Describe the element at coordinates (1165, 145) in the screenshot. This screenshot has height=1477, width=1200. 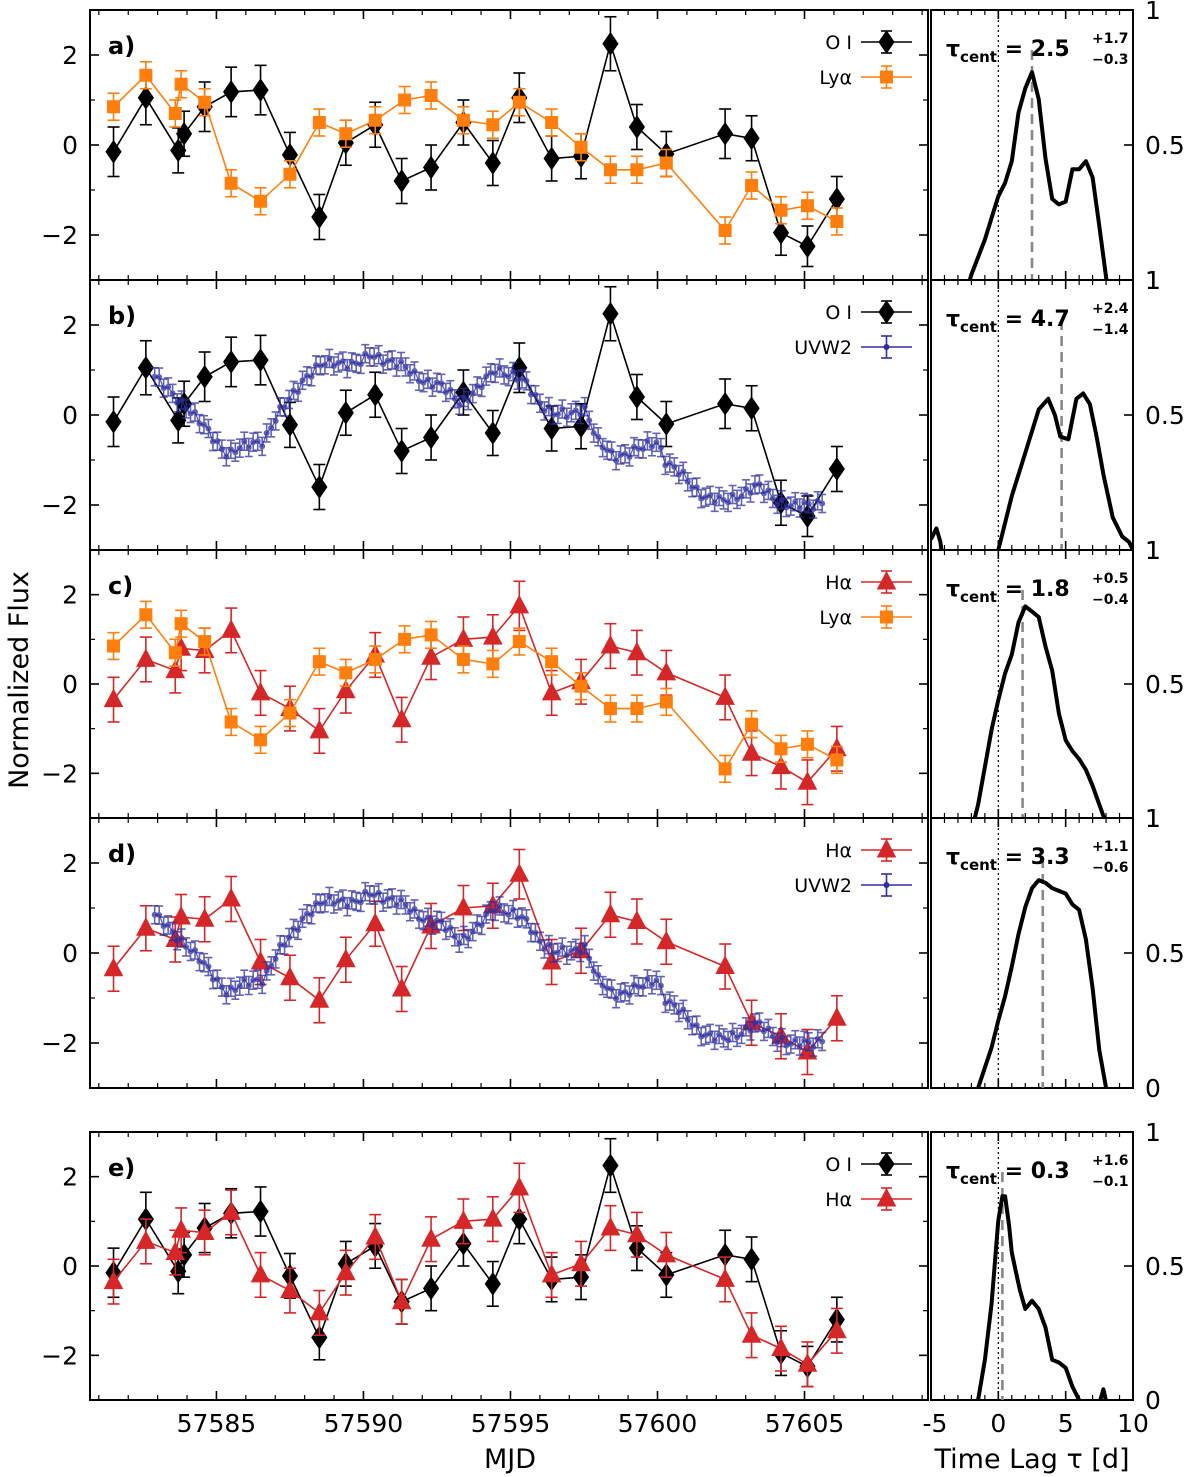
I see `ccf-y-tick-label: 0.5` at that location.